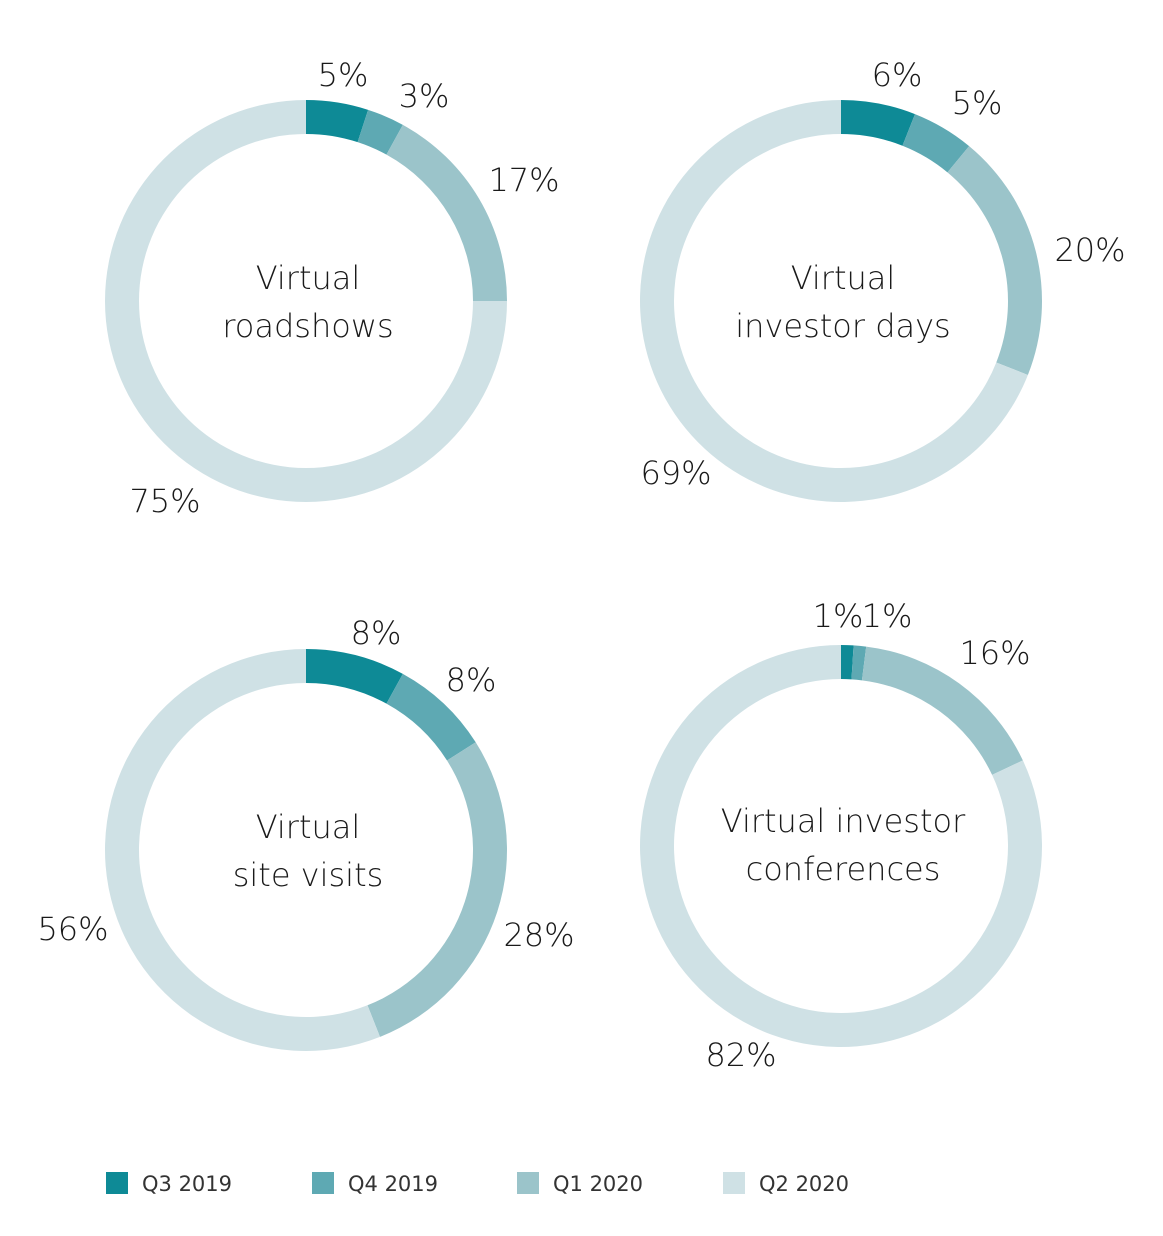  What do you see at coordinates (538, 935) in the screenshot?
I see `data-label-q1-2020: 28%` at bounding box center [538, 935].